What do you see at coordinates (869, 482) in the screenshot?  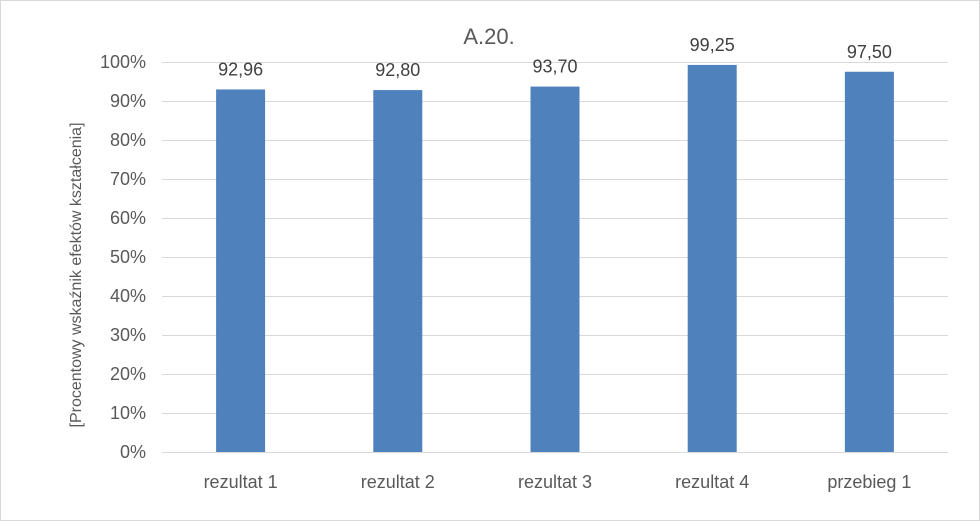 I see `x-tick-label: przebieg 1` at bounding box center [869, 482].